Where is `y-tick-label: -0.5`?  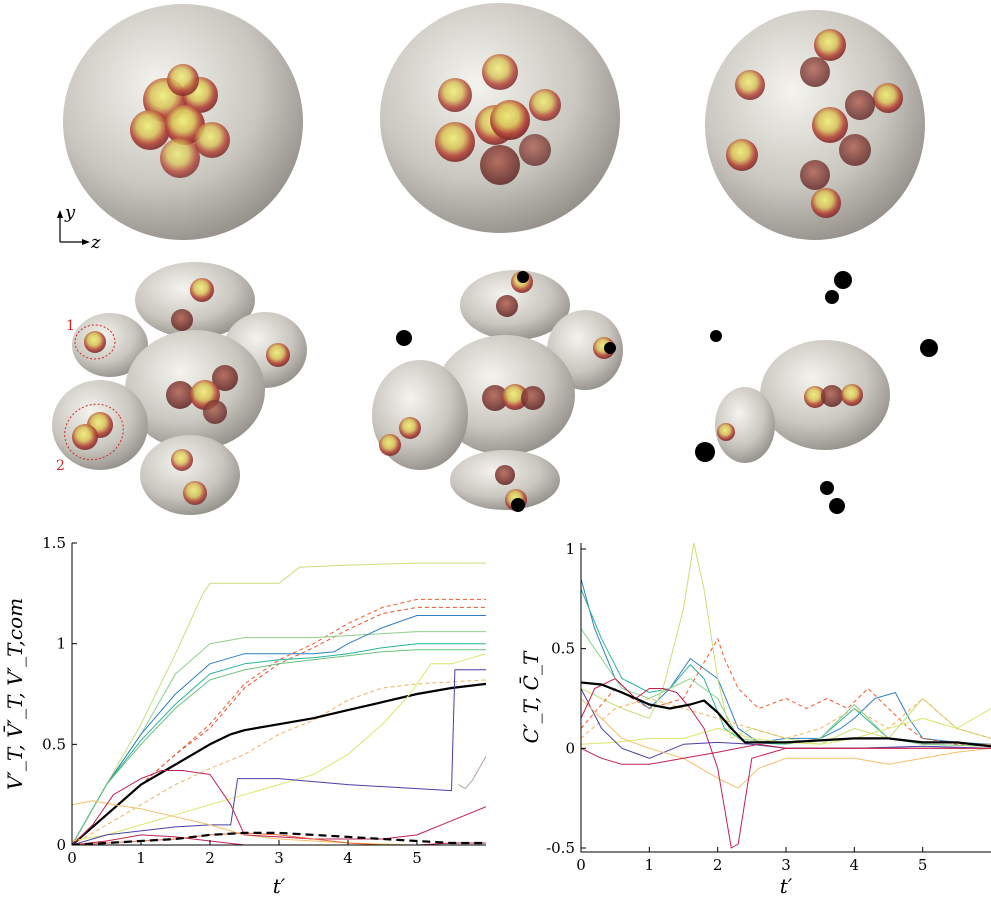 y-tick-label: -0.5 is located at coordinates (560, 848).